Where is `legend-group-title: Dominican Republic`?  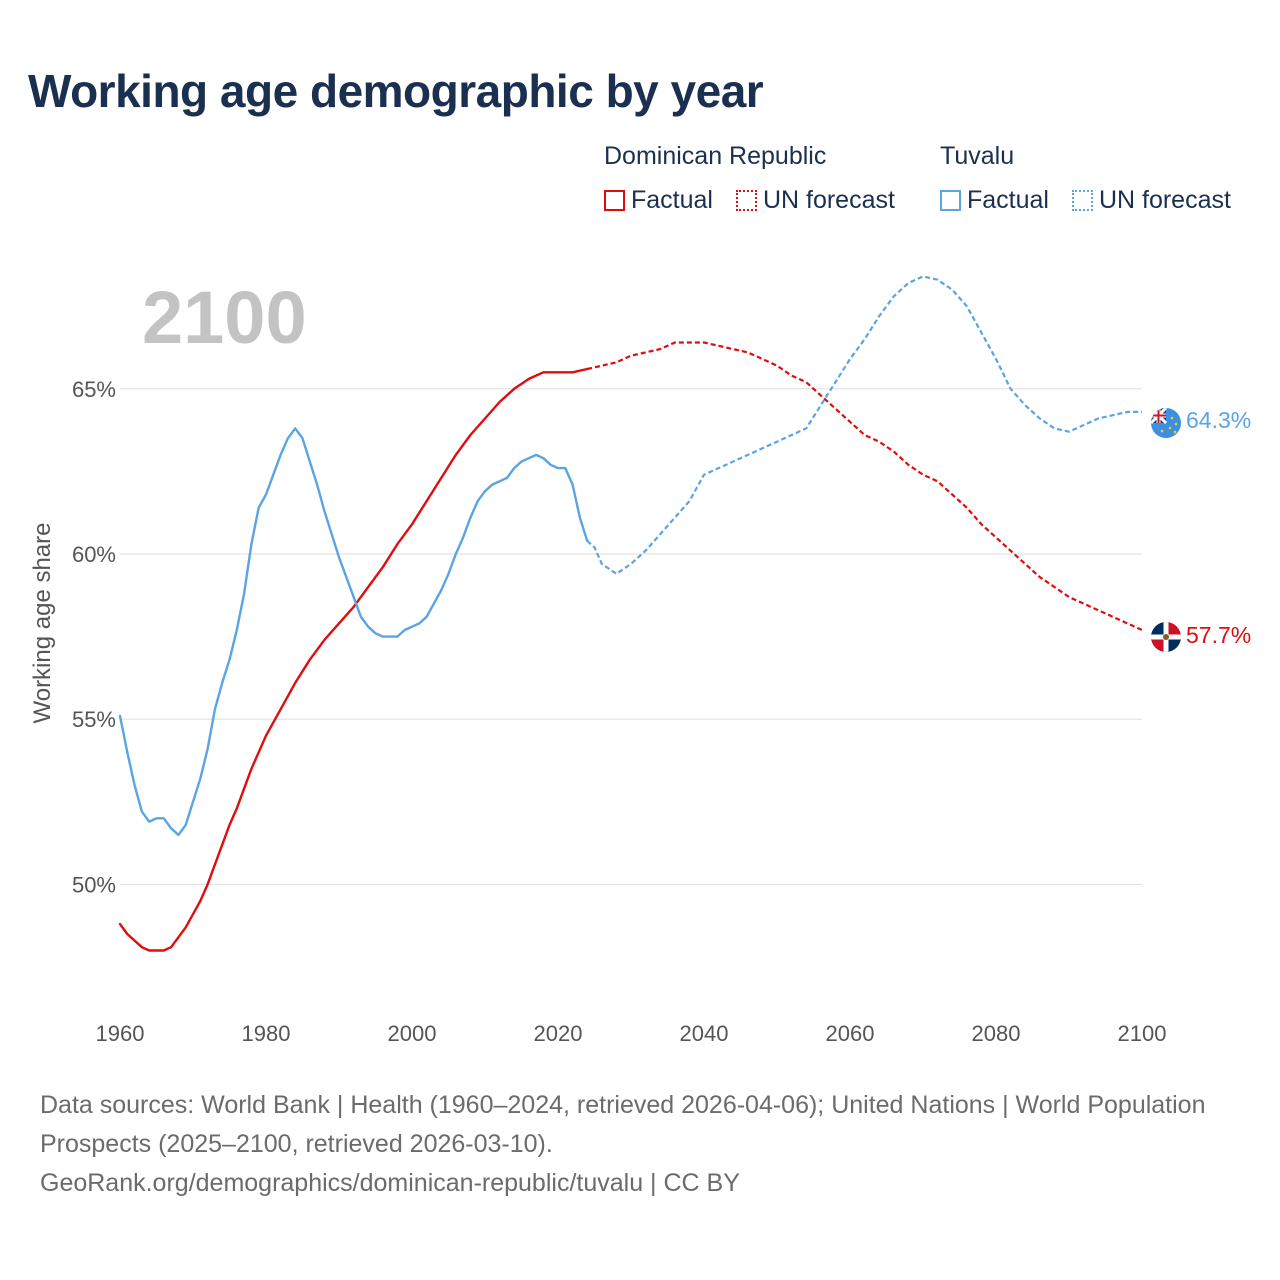 legend-group-title: Dominican Republic is located at coordinates (715, 156).